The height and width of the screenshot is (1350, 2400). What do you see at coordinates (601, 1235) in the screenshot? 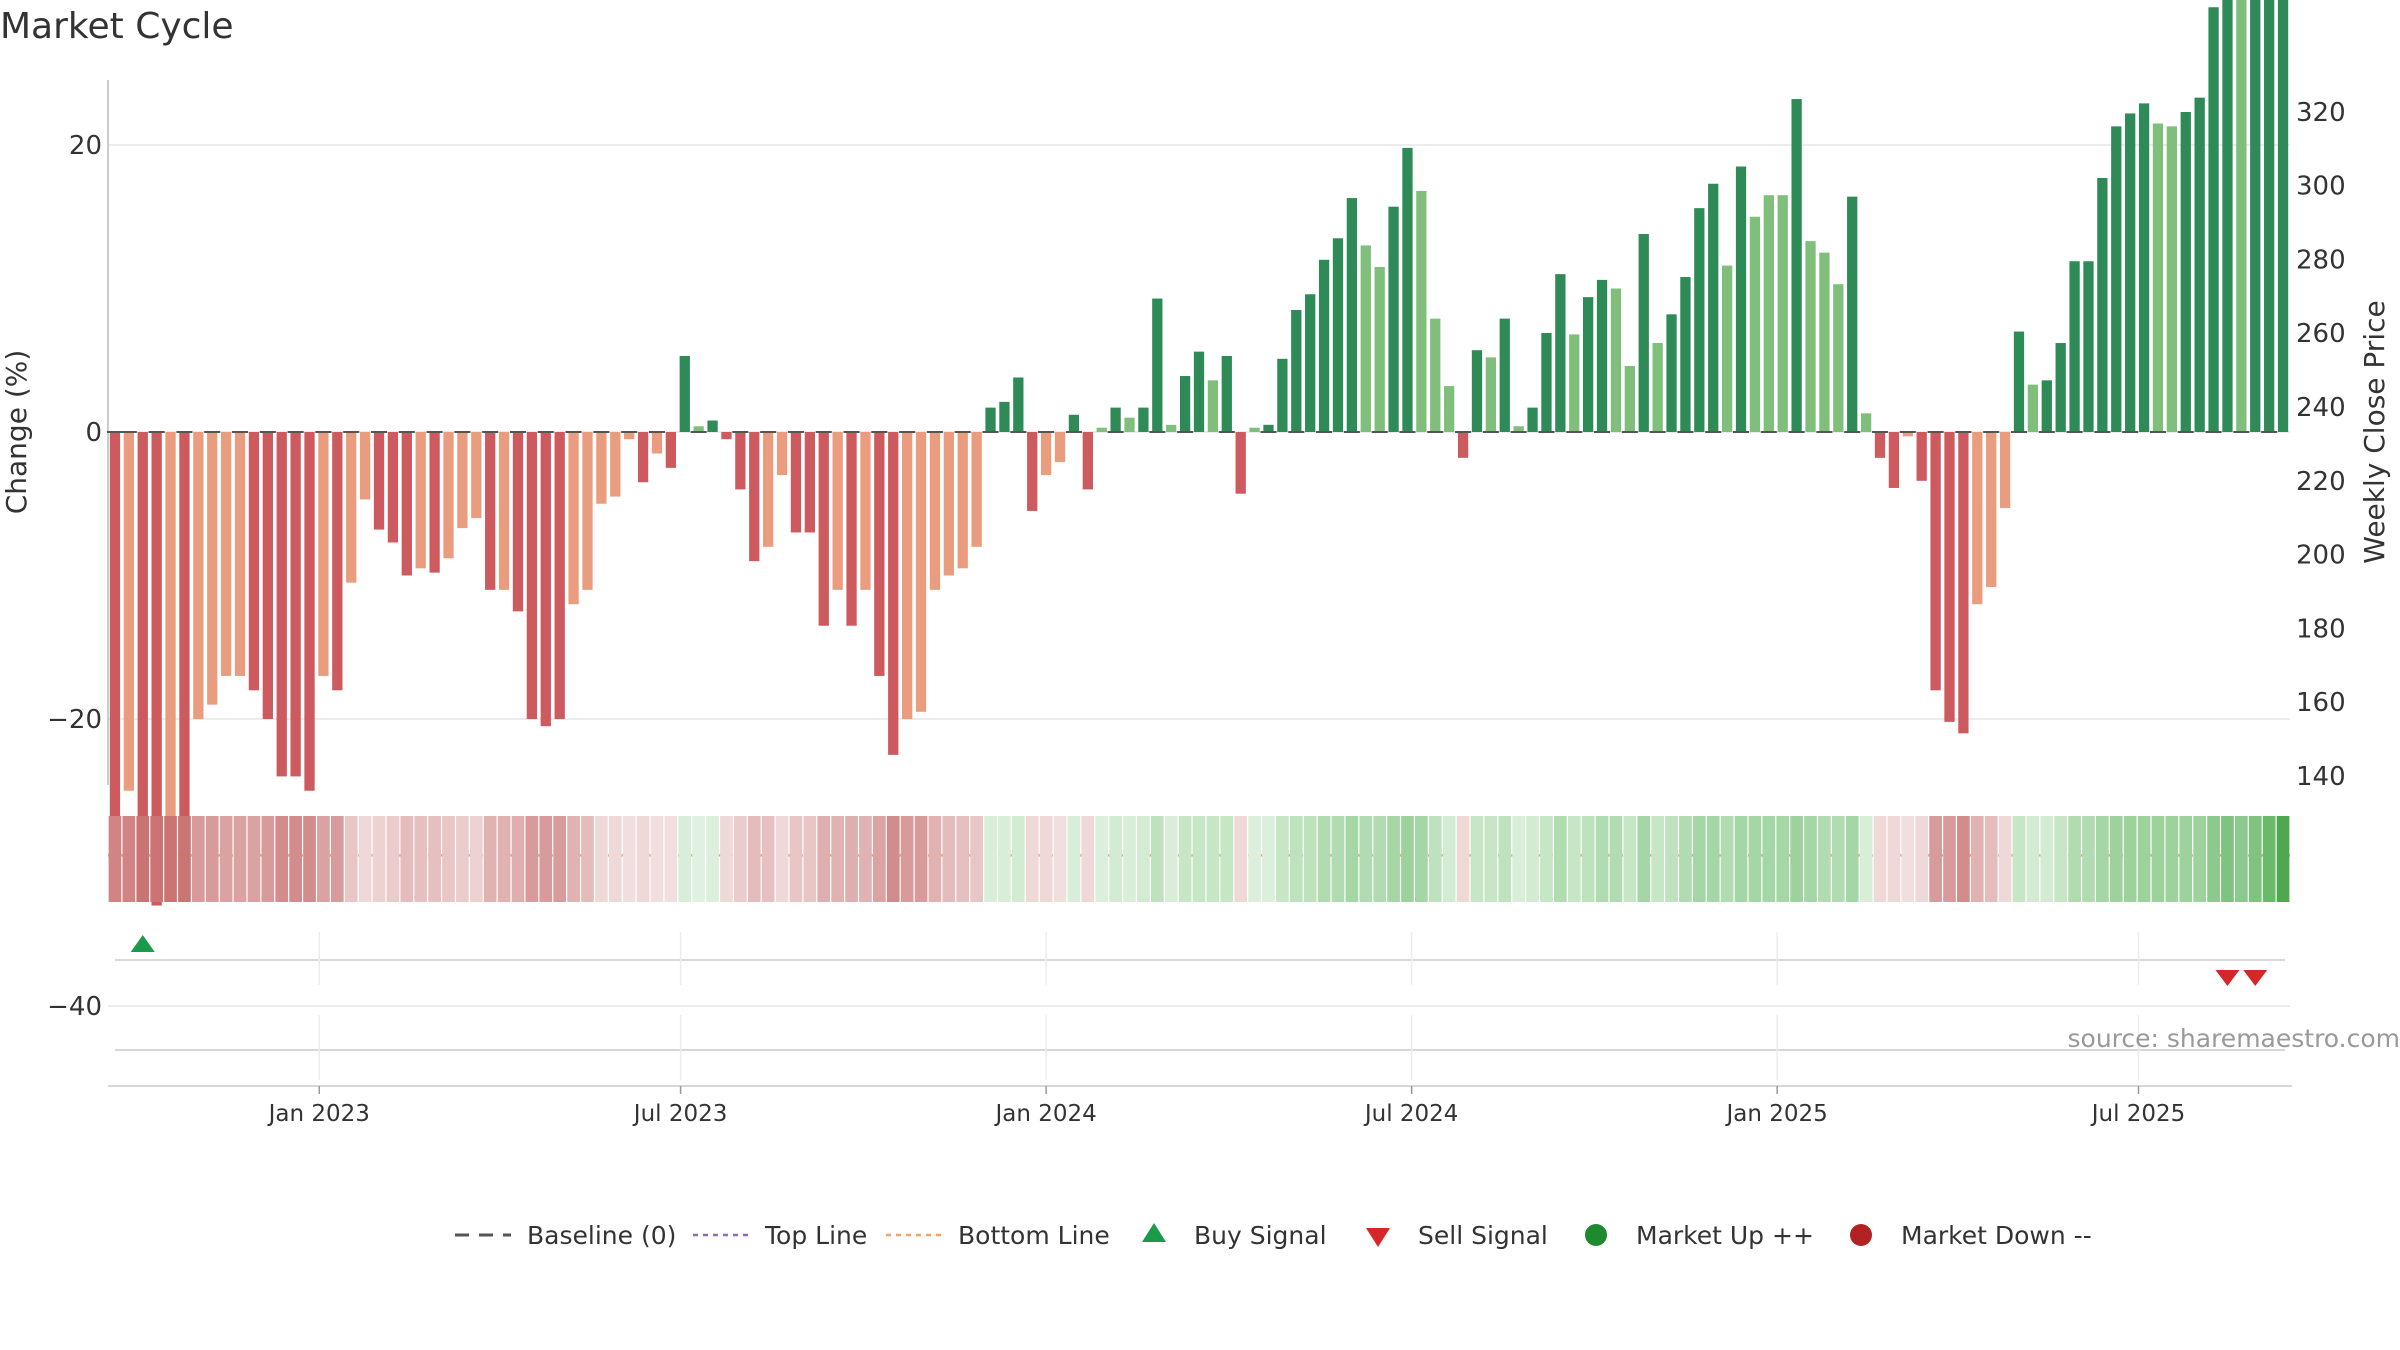
I see `legend-label: Baseline (0)` at bounding box center [601, 1235].